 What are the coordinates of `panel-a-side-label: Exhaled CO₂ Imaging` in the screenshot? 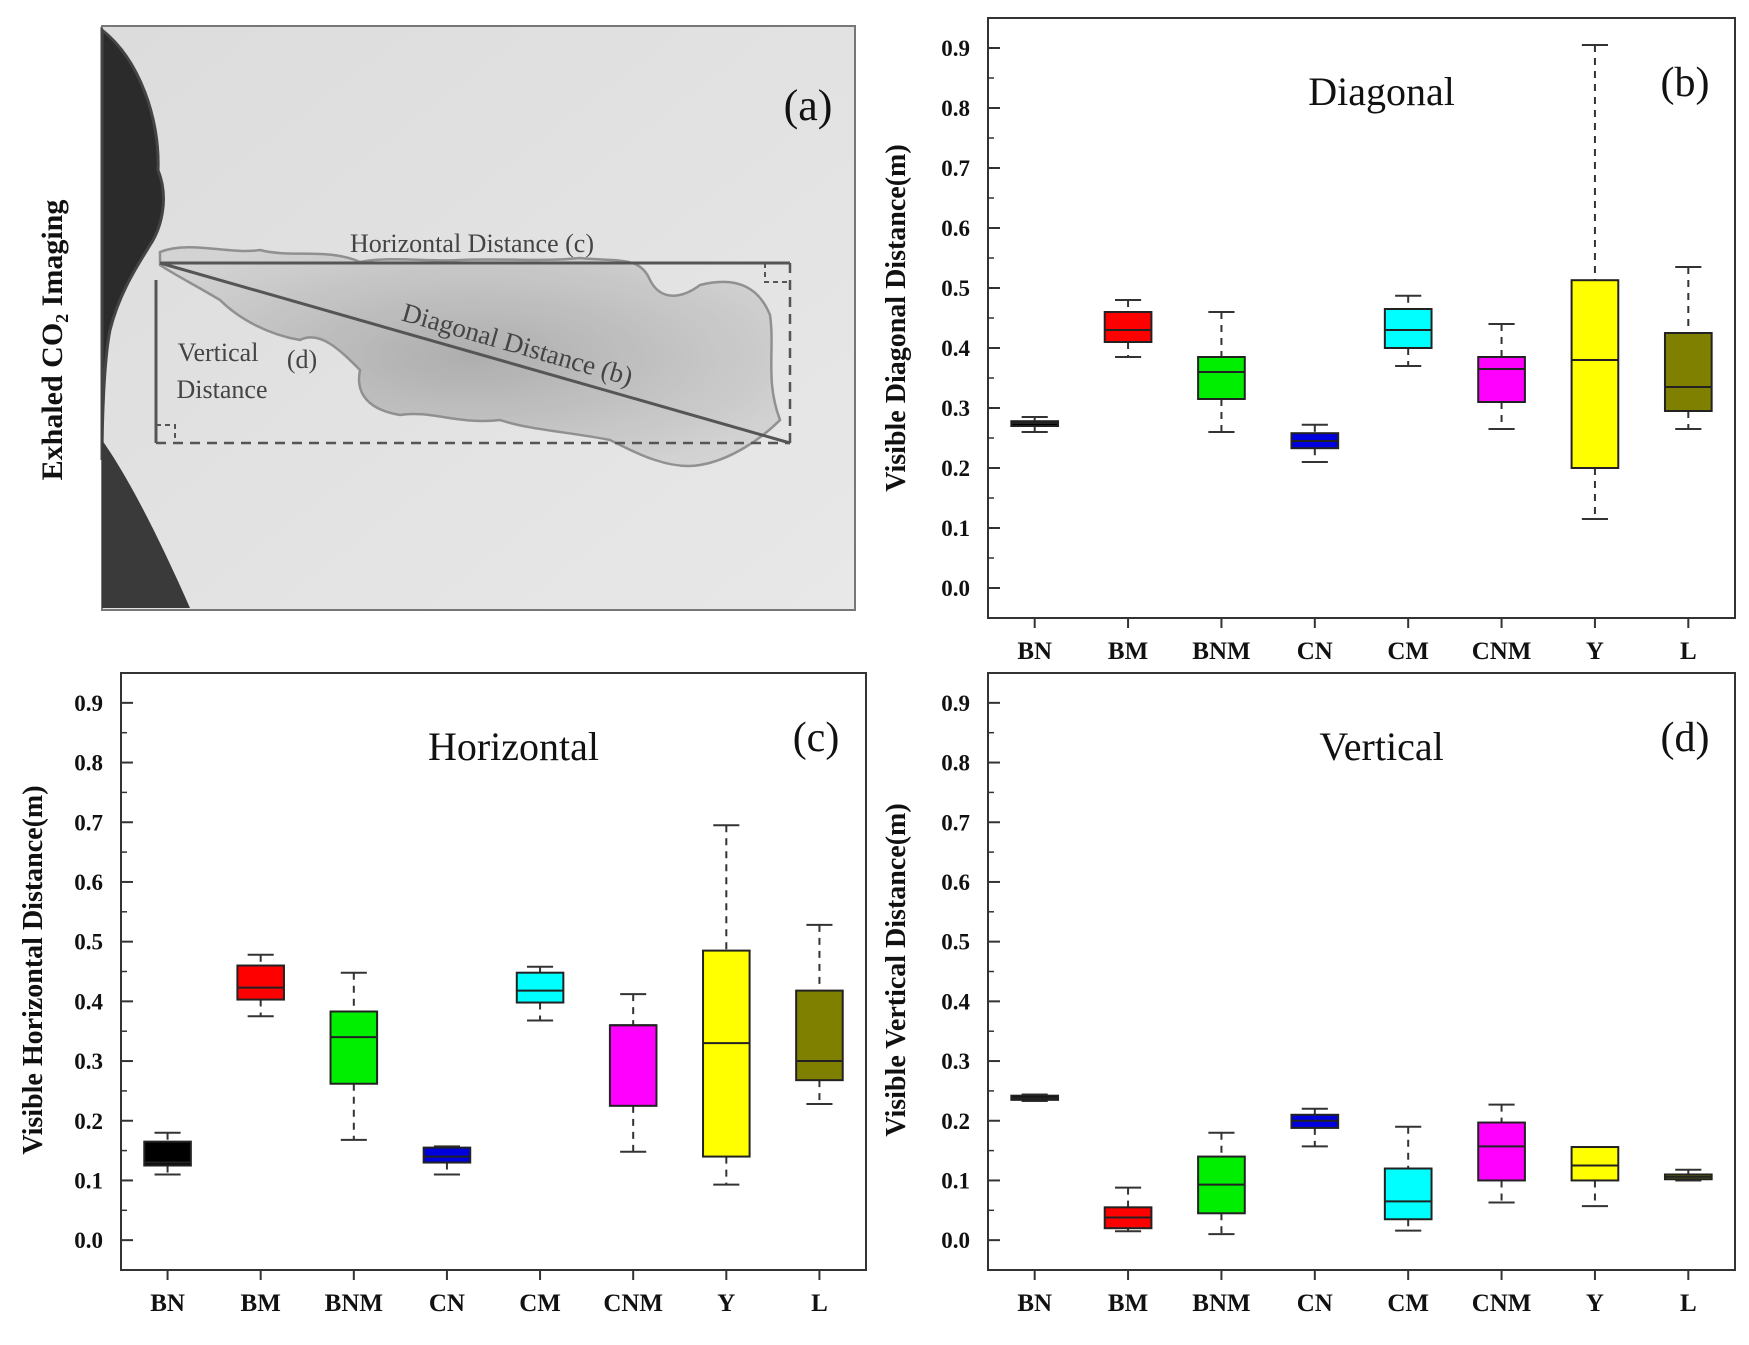 It's located at (52, 340).